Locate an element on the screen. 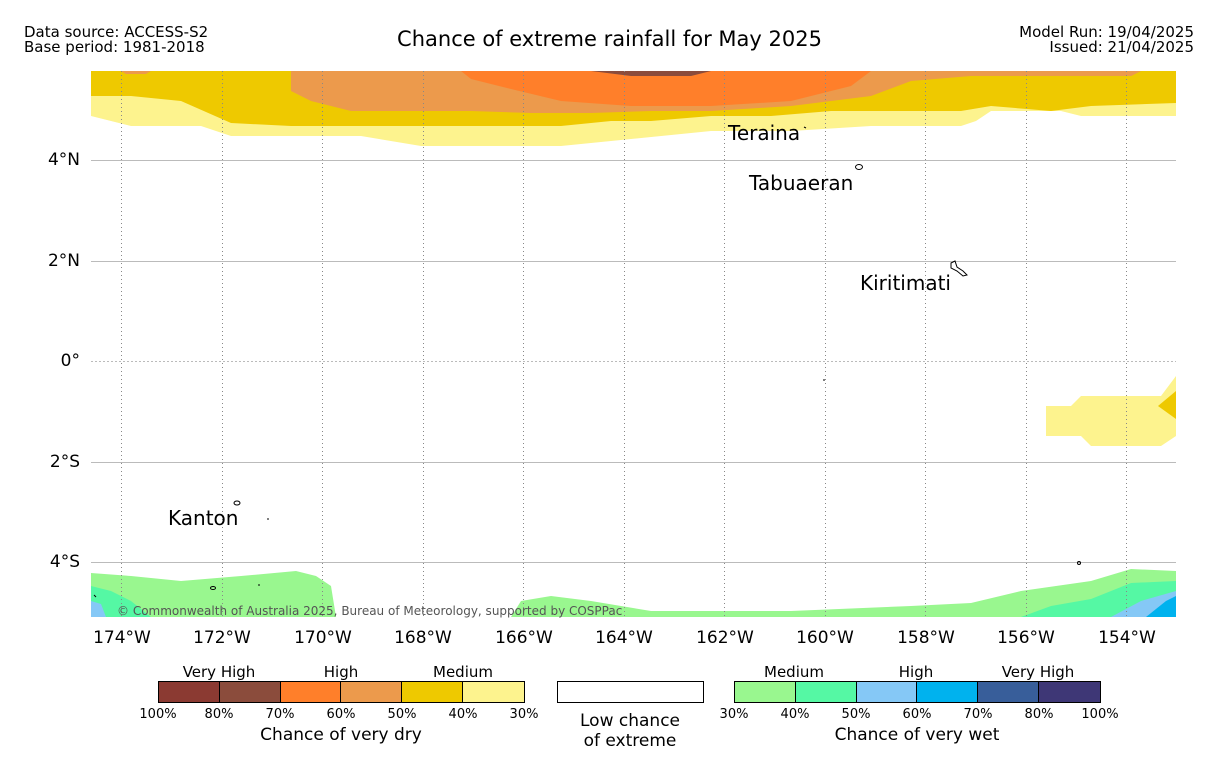  wet-30-40-region is located at coordinates (213, 594).